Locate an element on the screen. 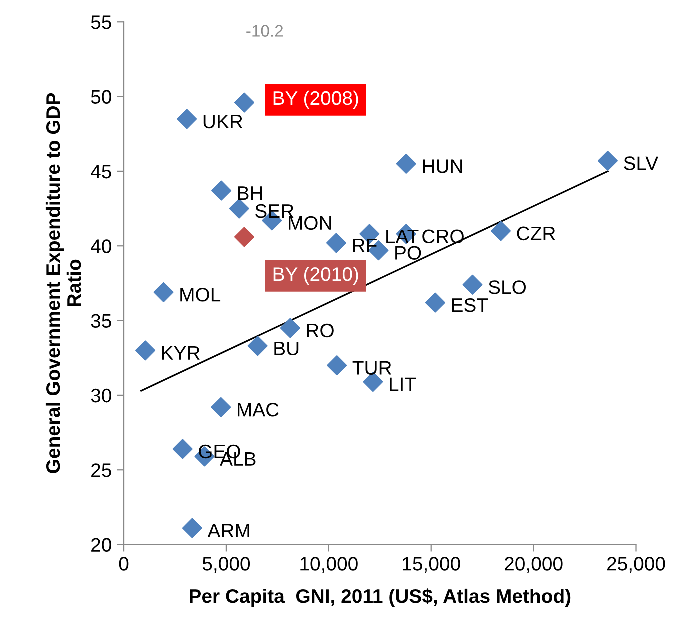 The height and width of the screenshot is (632, 674). data-label: BU is located at coordinates (286, 349).